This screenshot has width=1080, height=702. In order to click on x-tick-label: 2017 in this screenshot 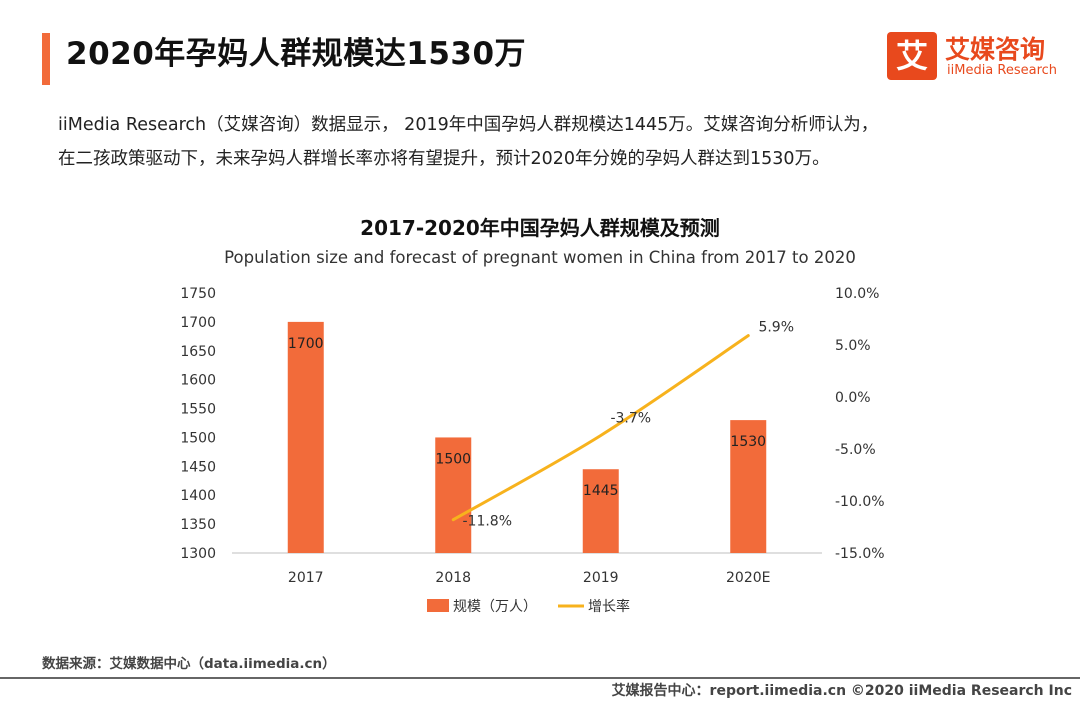, I will do `click(306, 578)`.